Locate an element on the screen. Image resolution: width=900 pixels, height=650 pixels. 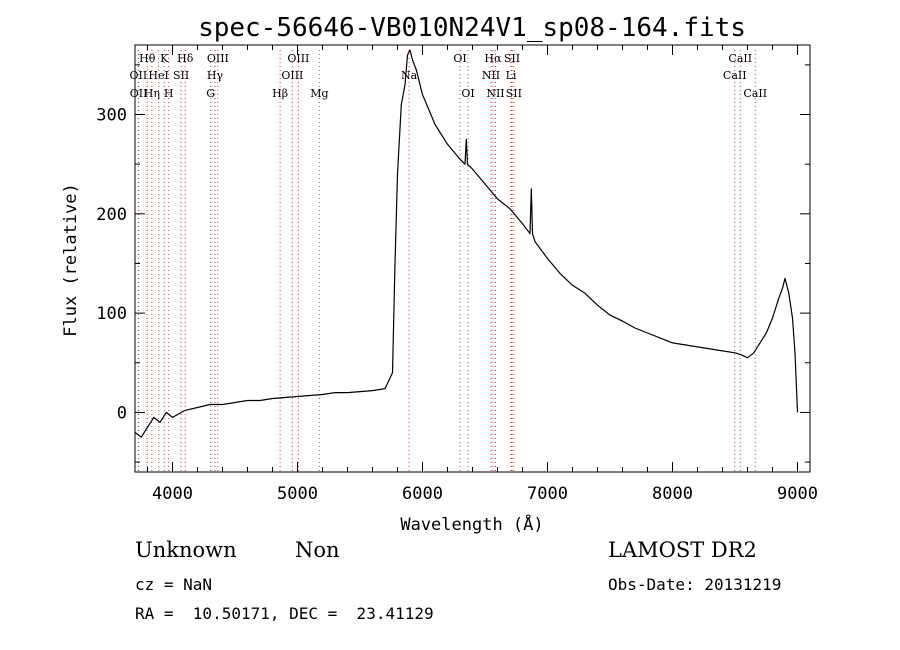
spectral-line-label: G is located at coordinates (210, 93).